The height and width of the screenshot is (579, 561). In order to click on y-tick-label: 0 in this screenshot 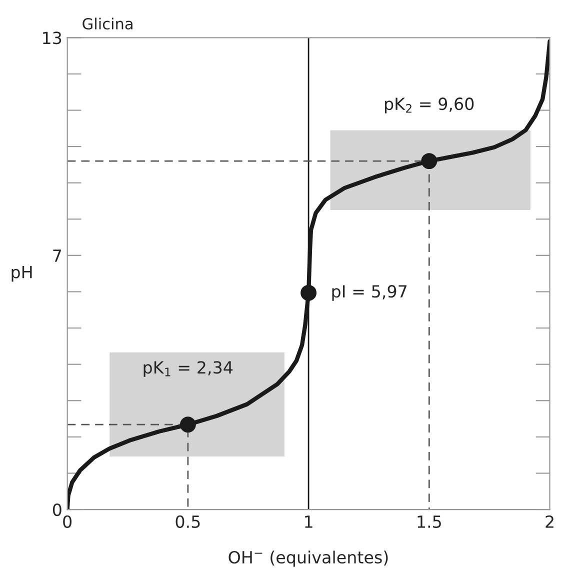, I will do `click(57, 509)`.